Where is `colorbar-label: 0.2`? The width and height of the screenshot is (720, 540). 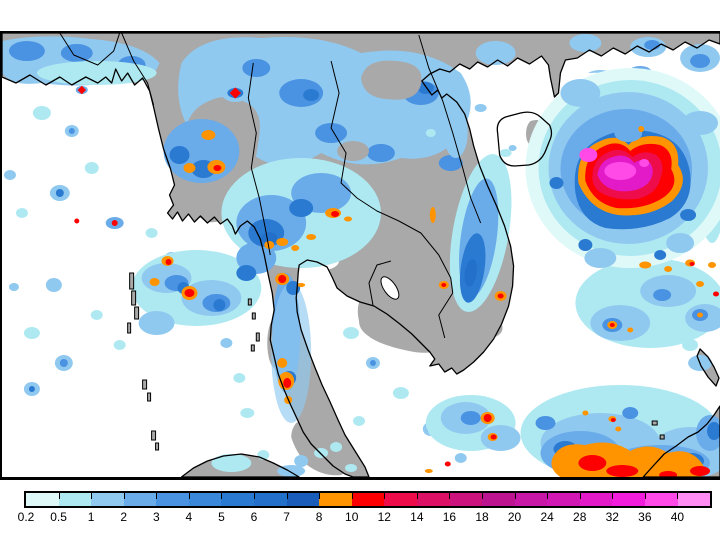 colorbar-label: 0.2 is located at coordinates (26, 517).